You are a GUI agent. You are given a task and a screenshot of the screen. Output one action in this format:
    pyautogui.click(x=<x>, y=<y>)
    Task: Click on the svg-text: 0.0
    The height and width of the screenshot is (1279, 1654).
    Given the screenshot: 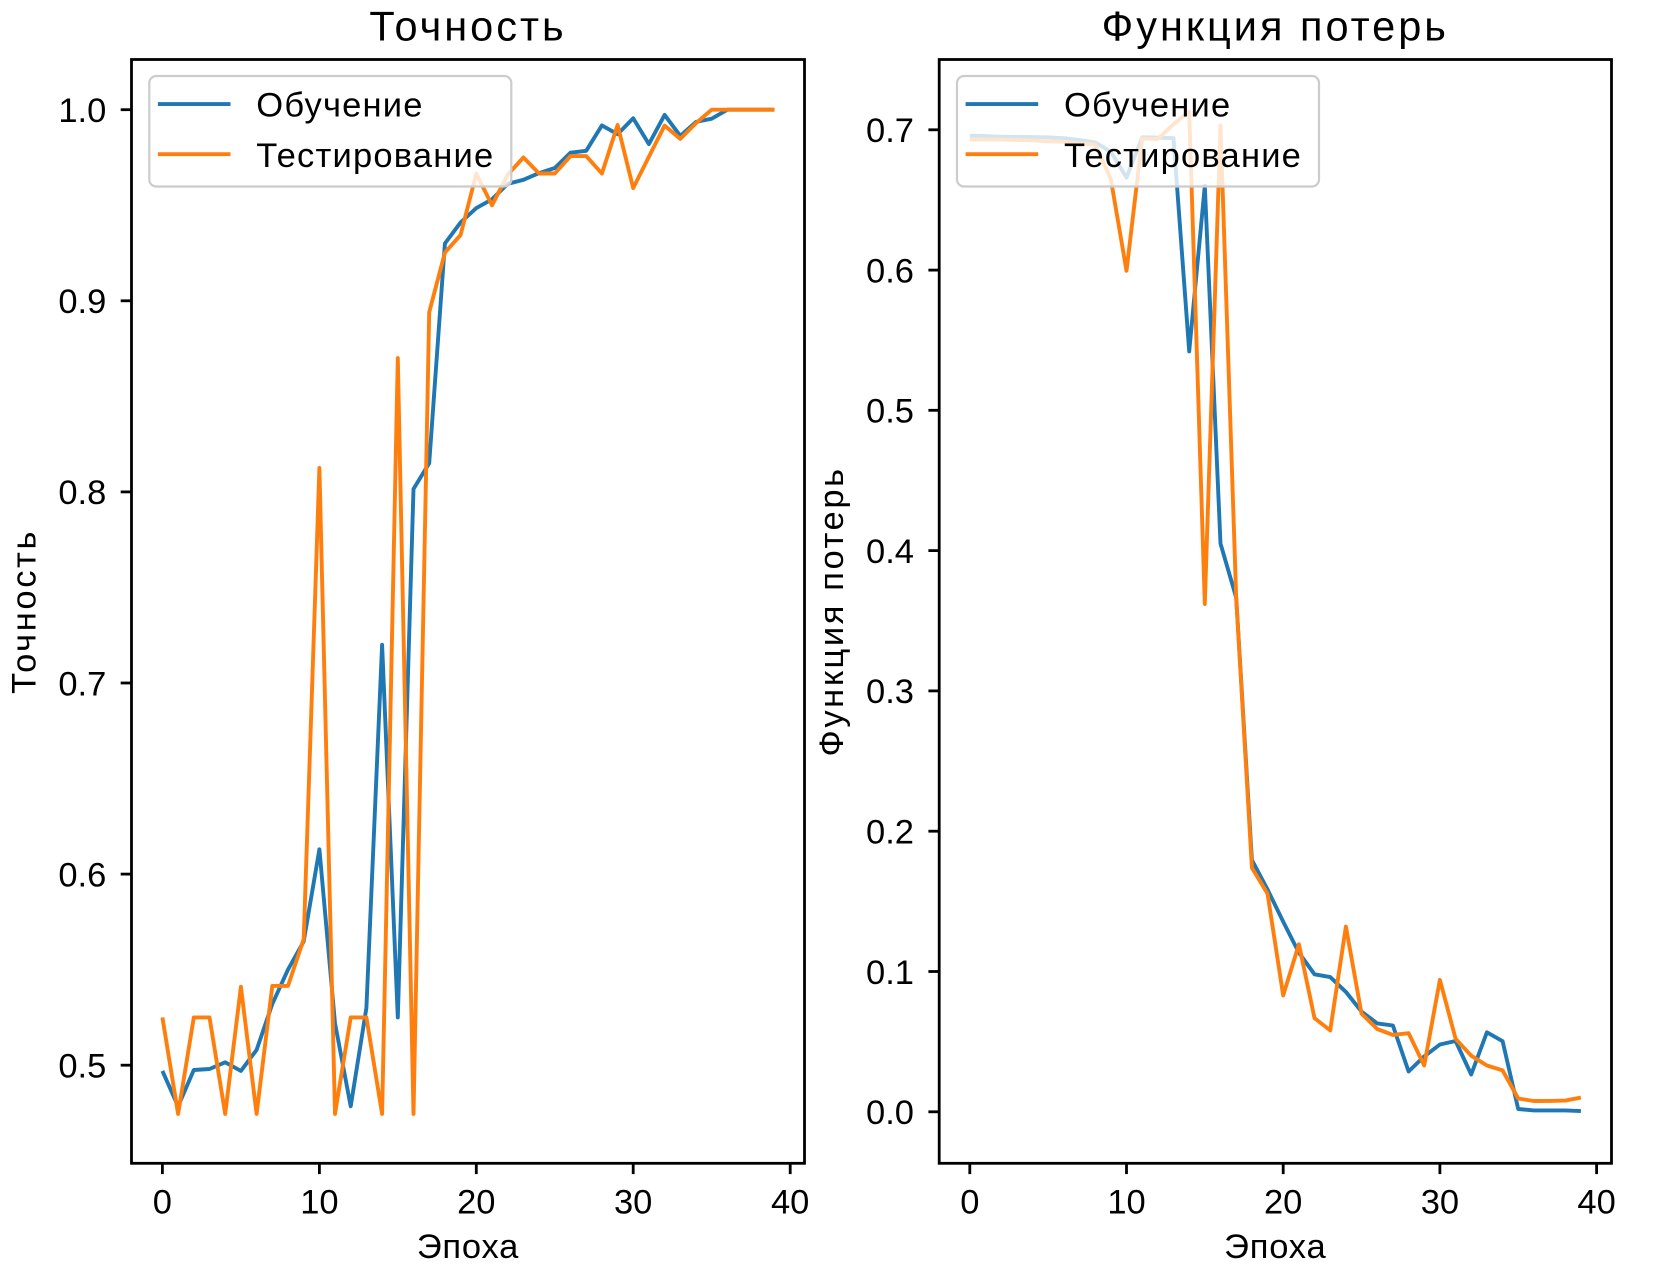 What is the action you would take?
    pyautogui.click(x=890, y=1113)
    